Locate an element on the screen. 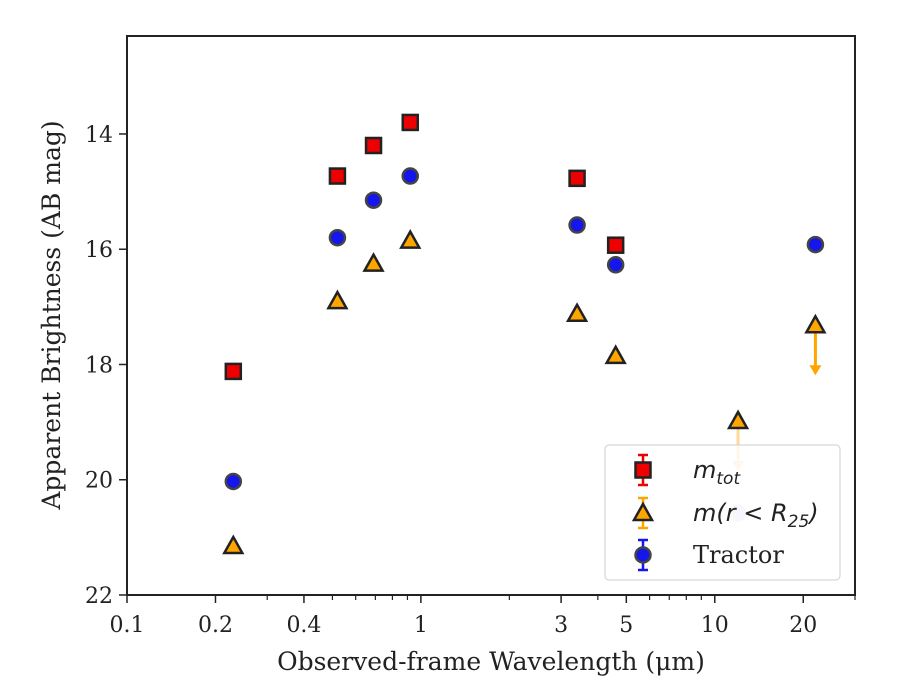  legend: mtot m(r < R25) Tractor is located at coordinates (722, 512).